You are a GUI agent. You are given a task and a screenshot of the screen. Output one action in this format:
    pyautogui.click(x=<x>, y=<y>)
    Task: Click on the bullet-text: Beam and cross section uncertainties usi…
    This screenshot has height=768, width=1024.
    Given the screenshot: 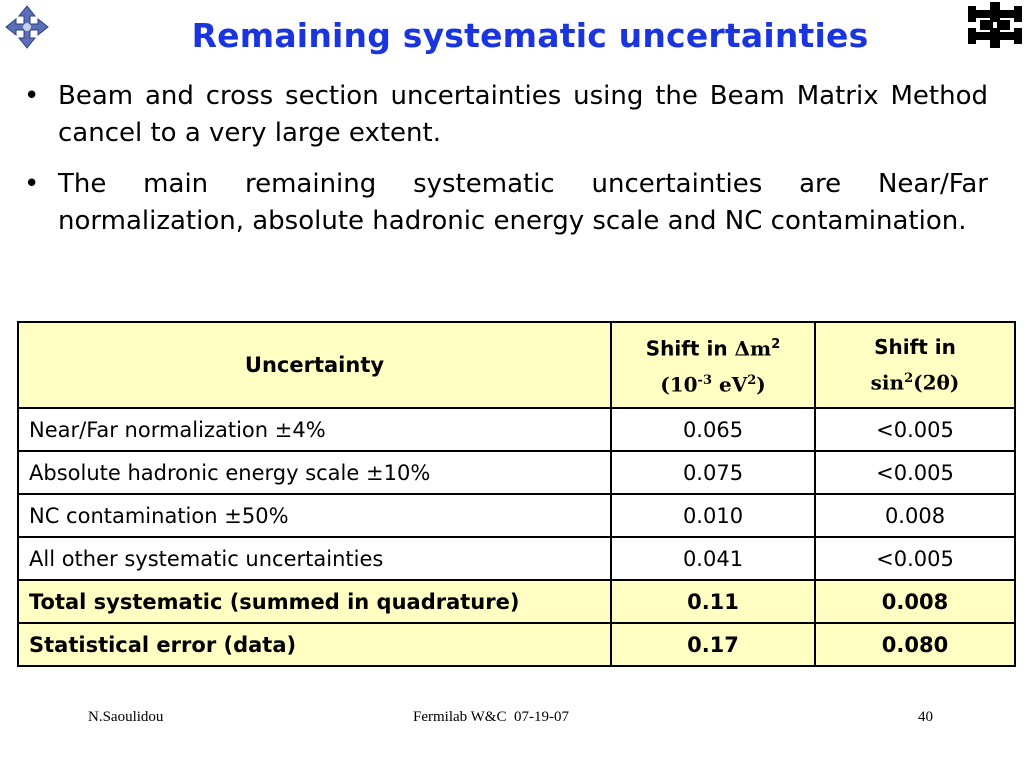 What is the action you would take?
    pyautogui.click(x=523, y=114)
    